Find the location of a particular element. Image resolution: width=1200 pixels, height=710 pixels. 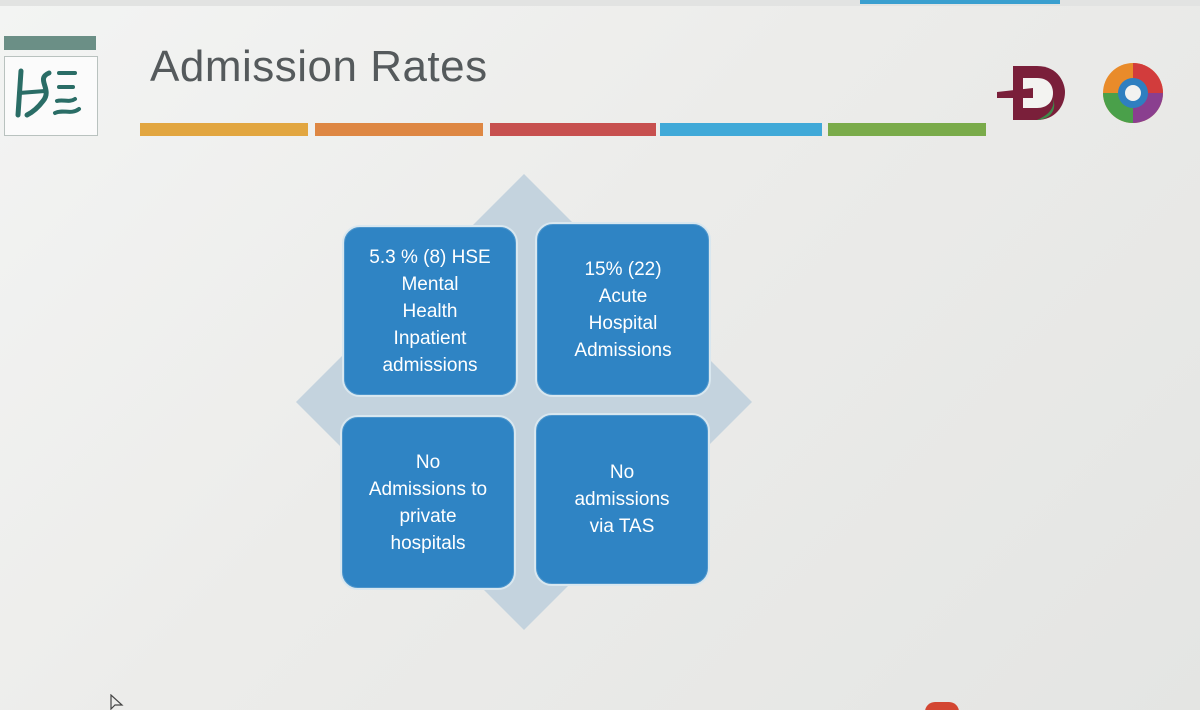

title-color-bars is located at coordinates (565, 130).